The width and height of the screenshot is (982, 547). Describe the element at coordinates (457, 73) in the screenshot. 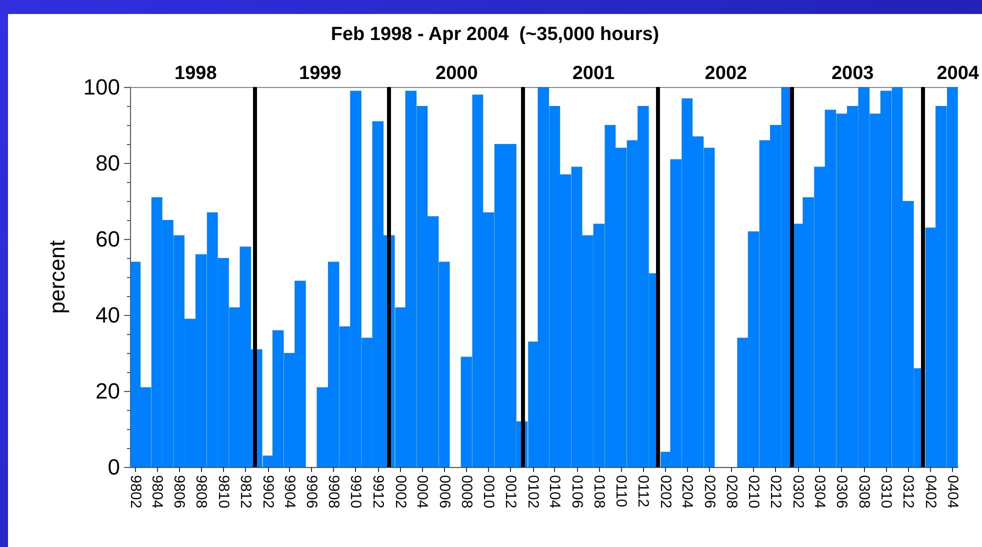

I see `x2-tick-label: 2000` at that location.